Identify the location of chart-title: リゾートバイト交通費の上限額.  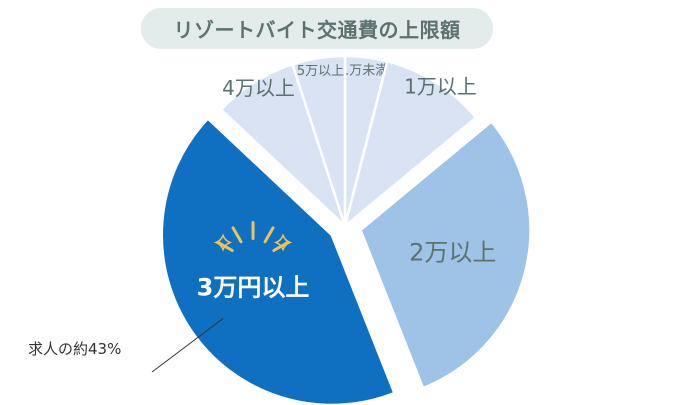
(317, 30).